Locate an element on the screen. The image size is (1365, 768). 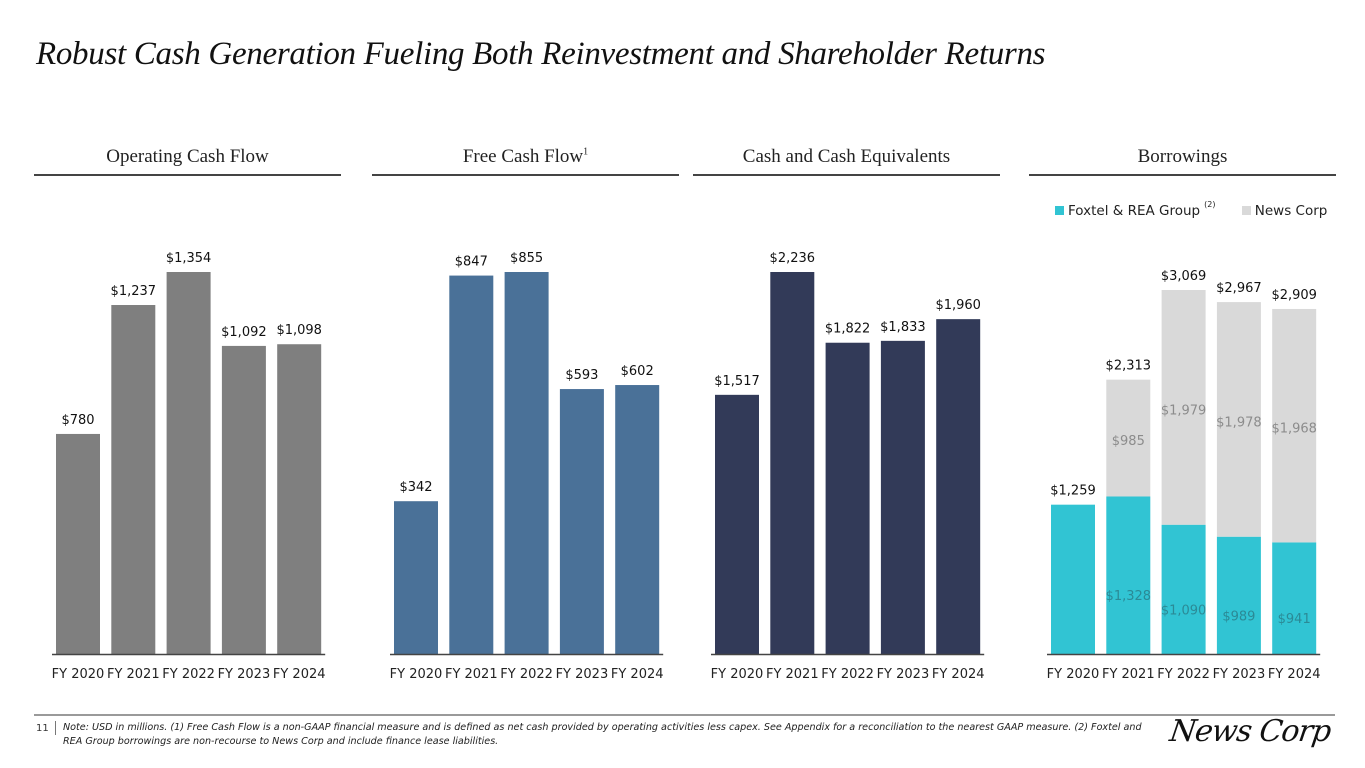
data-label: $780 is located at coordinates (77, 420).